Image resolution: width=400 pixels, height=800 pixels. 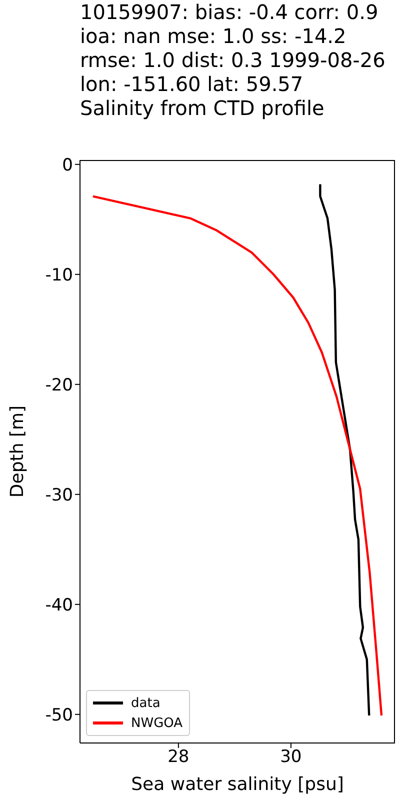 I want to click on legend-label: data, so click(x=145, y=703).